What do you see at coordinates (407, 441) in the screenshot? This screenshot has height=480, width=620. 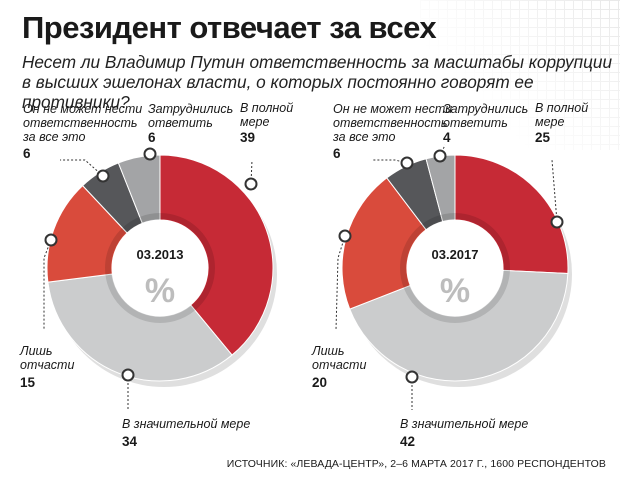 I see `value-significant-measure: 42` at bounding box center [407, 441].